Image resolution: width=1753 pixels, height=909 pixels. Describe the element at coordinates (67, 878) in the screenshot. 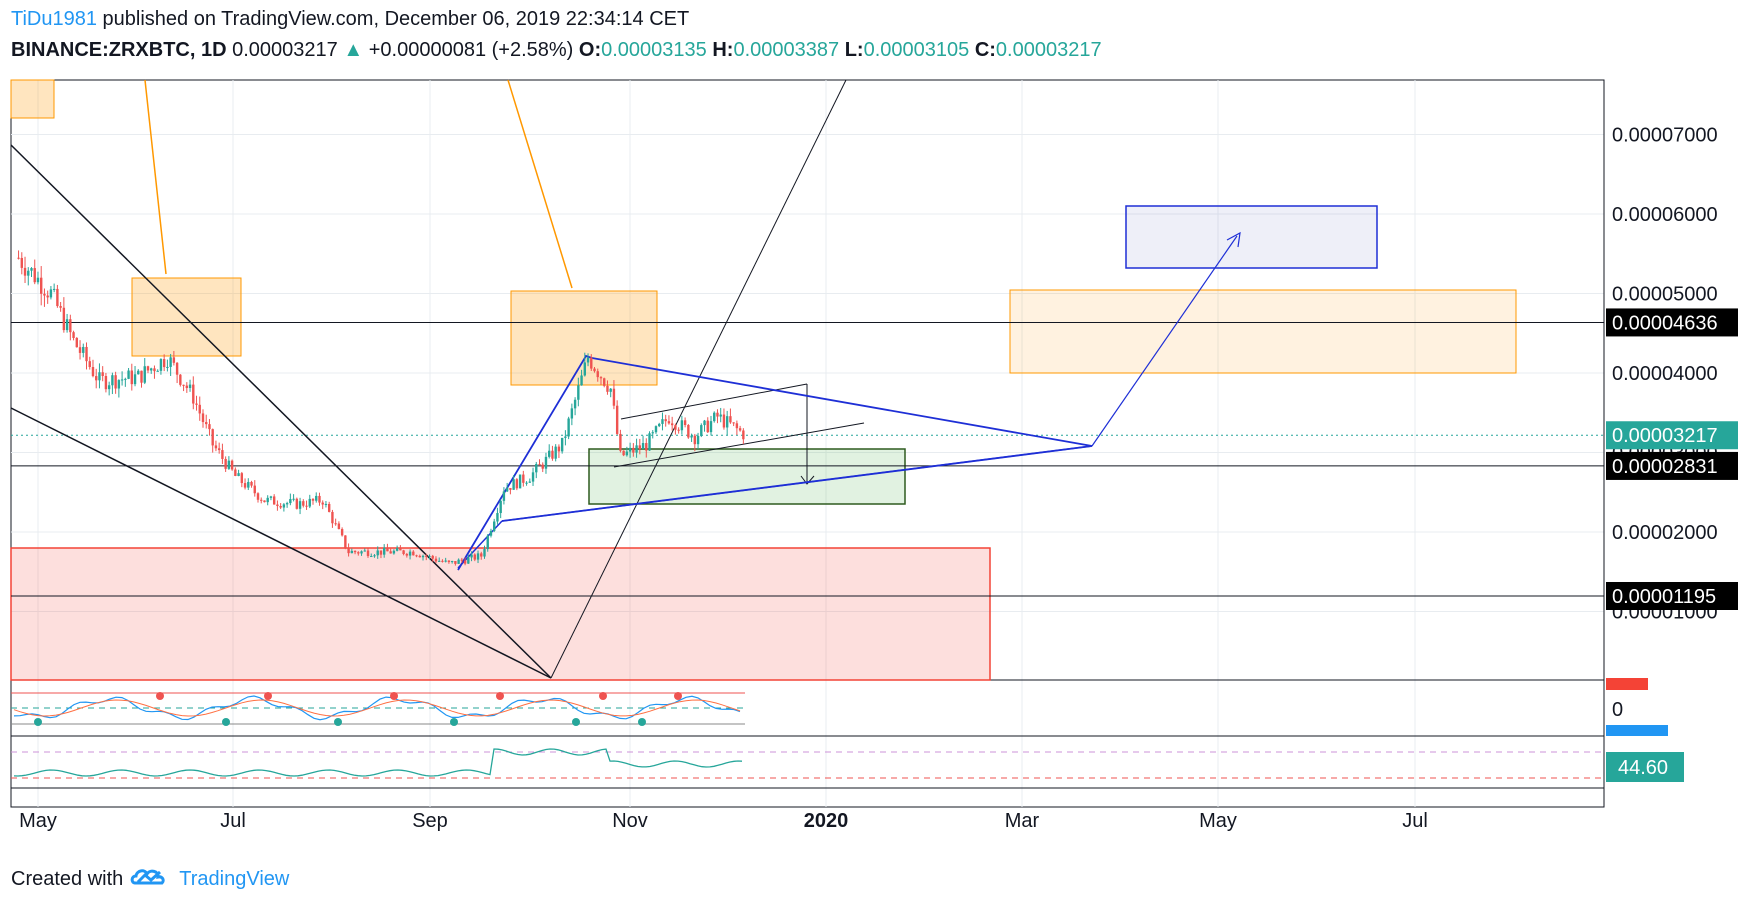

I see `created-with-text: Created with` at that location.